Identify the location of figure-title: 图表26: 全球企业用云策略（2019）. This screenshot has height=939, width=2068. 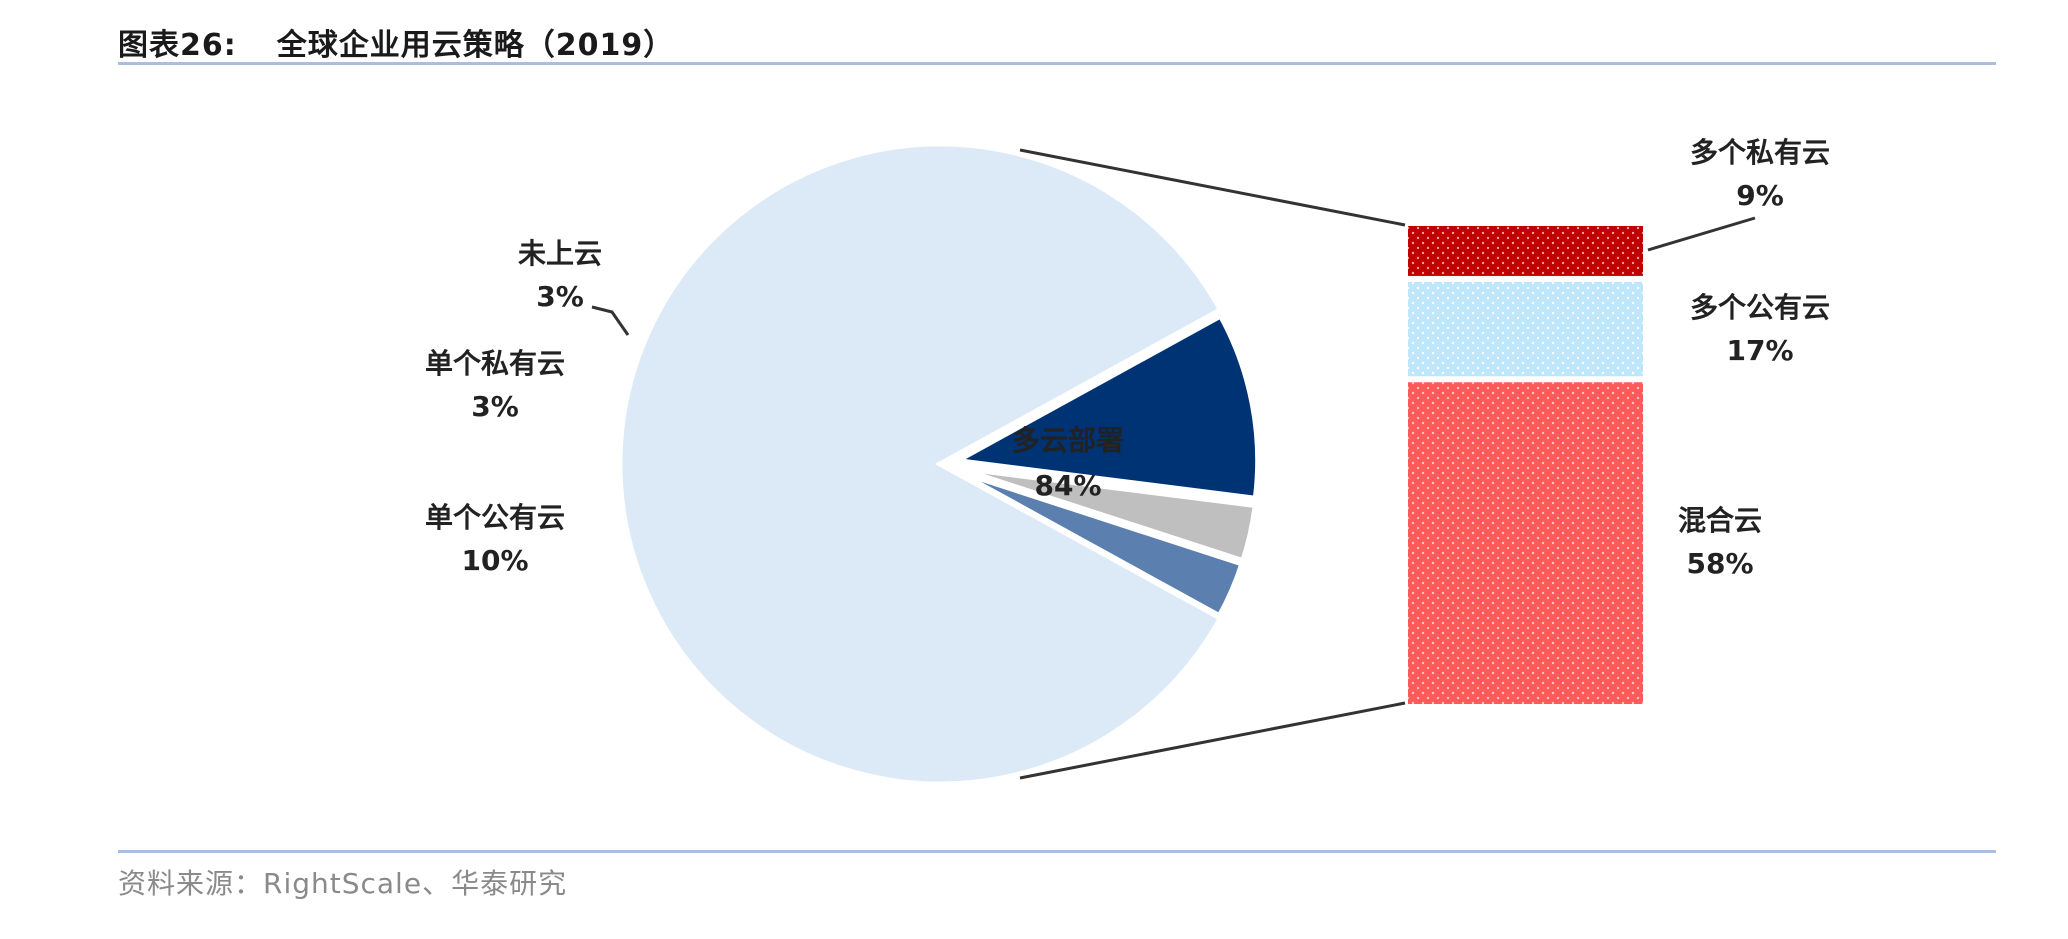
(396, 42).